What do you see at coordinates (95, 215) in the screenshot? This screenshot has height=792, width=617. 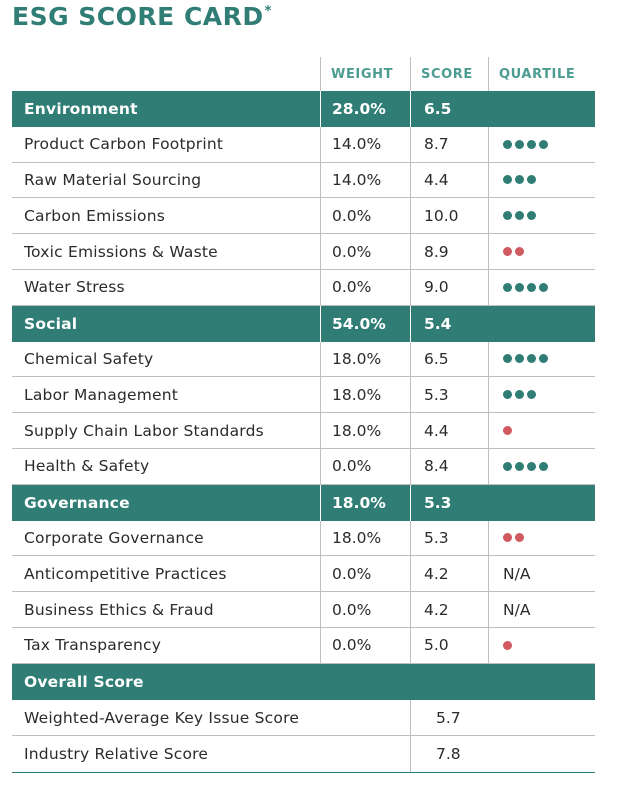 I see `issue-label: Carbon Emissions` at bounding box center [95, 215].